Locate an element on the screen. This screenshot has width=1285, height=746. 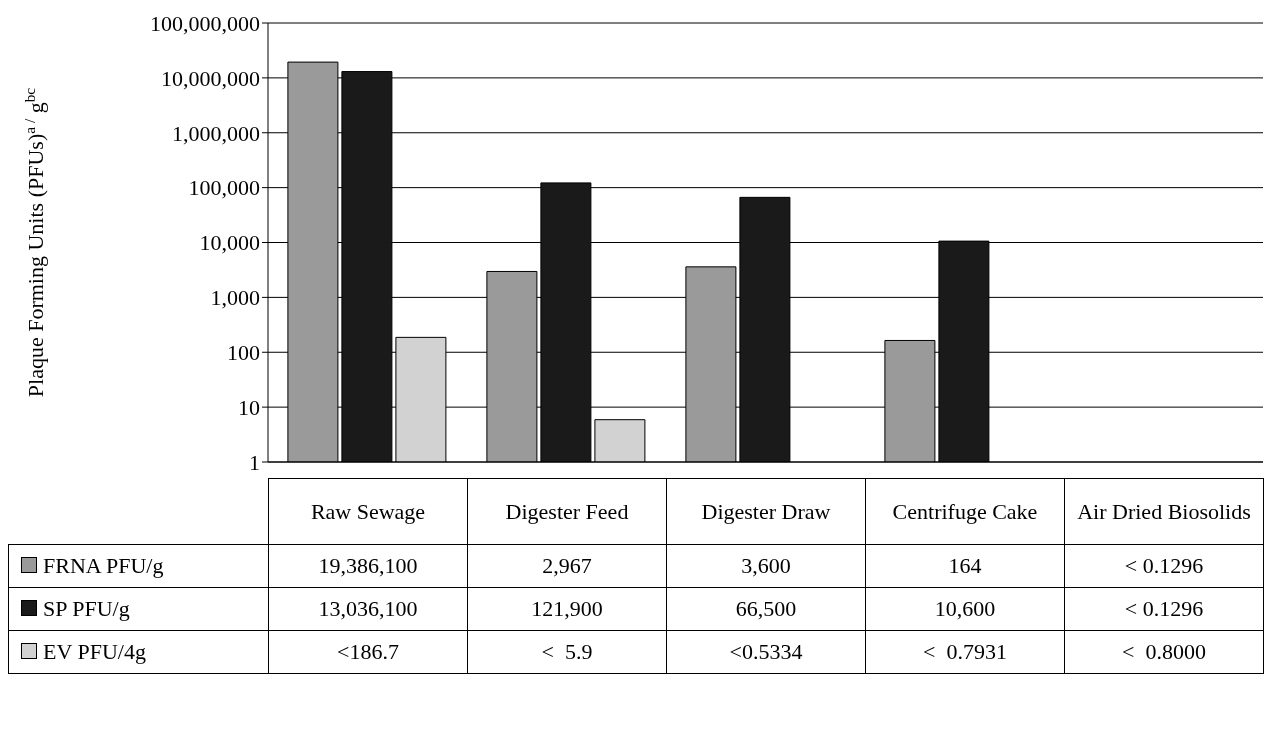
y-tick-label: 100 is located at coordinates (243, 353).